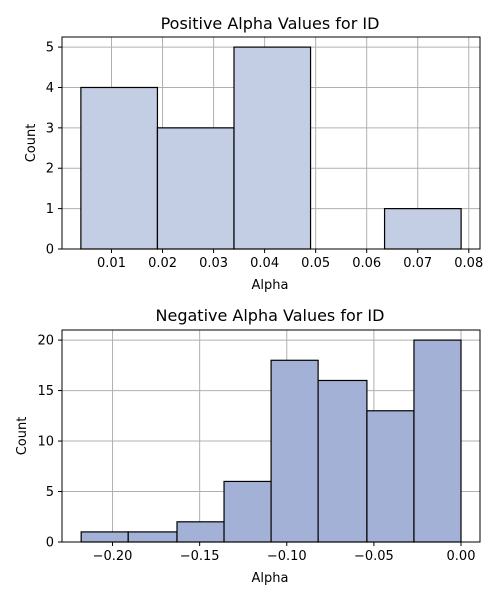 The height and width of the screenshot is (600, 500). I want to click on y-tick-label: 3, so click(50, 128).